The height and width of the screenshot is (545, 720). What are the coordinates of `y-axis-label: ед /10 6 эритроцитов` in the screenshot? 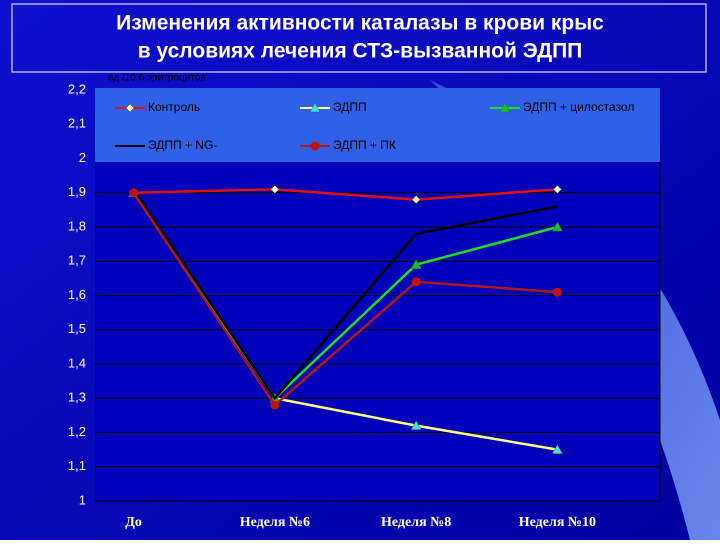 It's located at (157, 78).